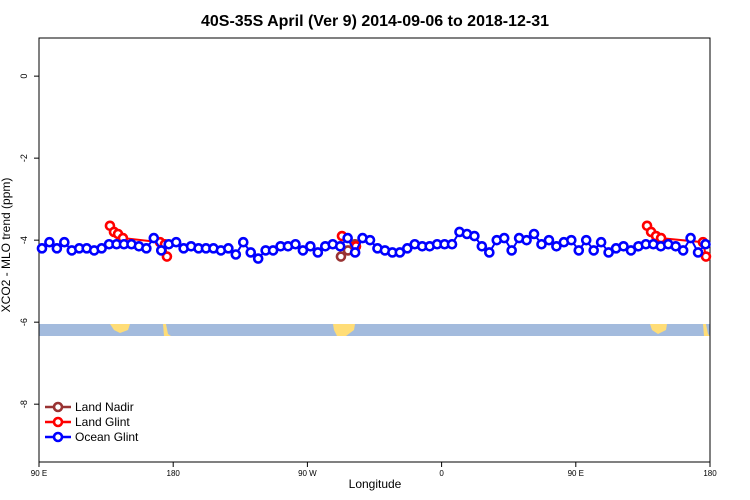  What do you see at coordinates (441, 473) in the screenshot?
I see `x-tick-label: 0` at bounding box center [441, 473].